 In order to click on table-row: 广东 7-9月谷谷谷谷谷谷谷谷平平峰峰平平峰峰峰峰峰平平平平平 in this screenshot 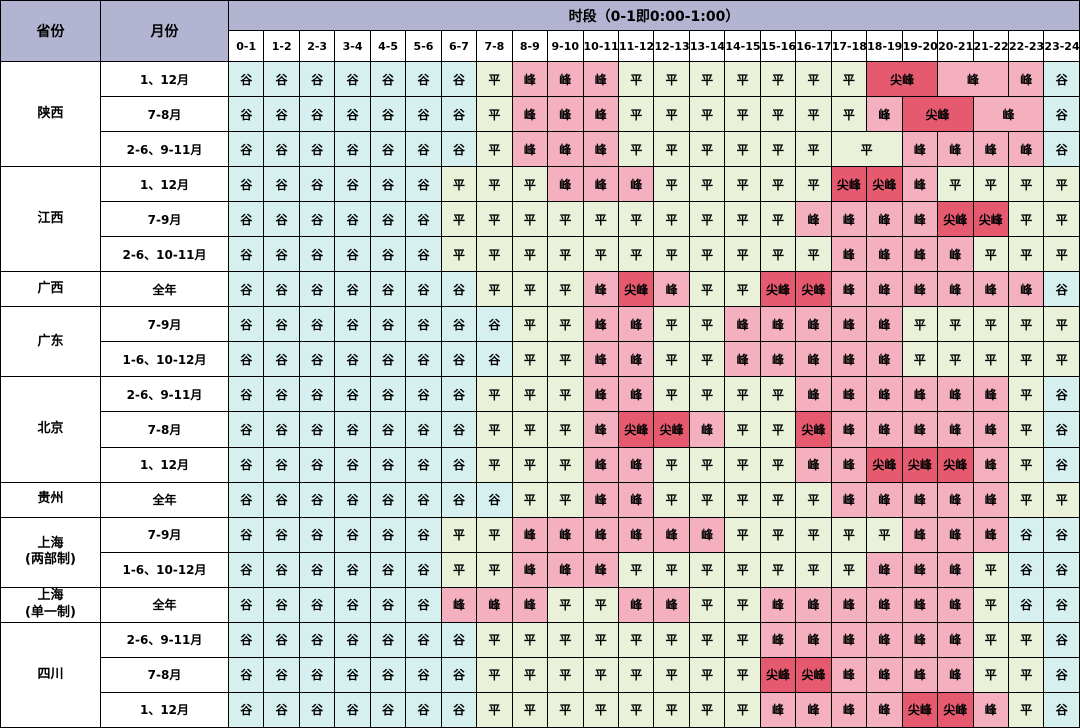, I will do `click(540, 342)`.